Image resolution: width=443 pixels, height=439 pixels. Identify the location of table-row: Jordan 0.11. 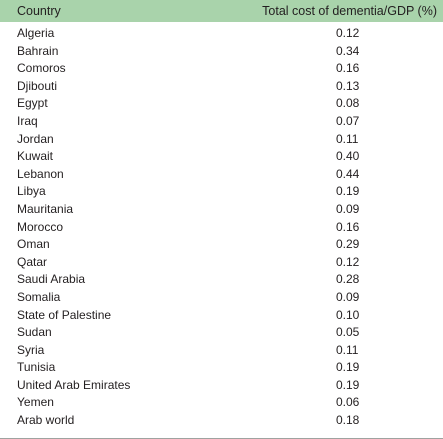
(221, 140).